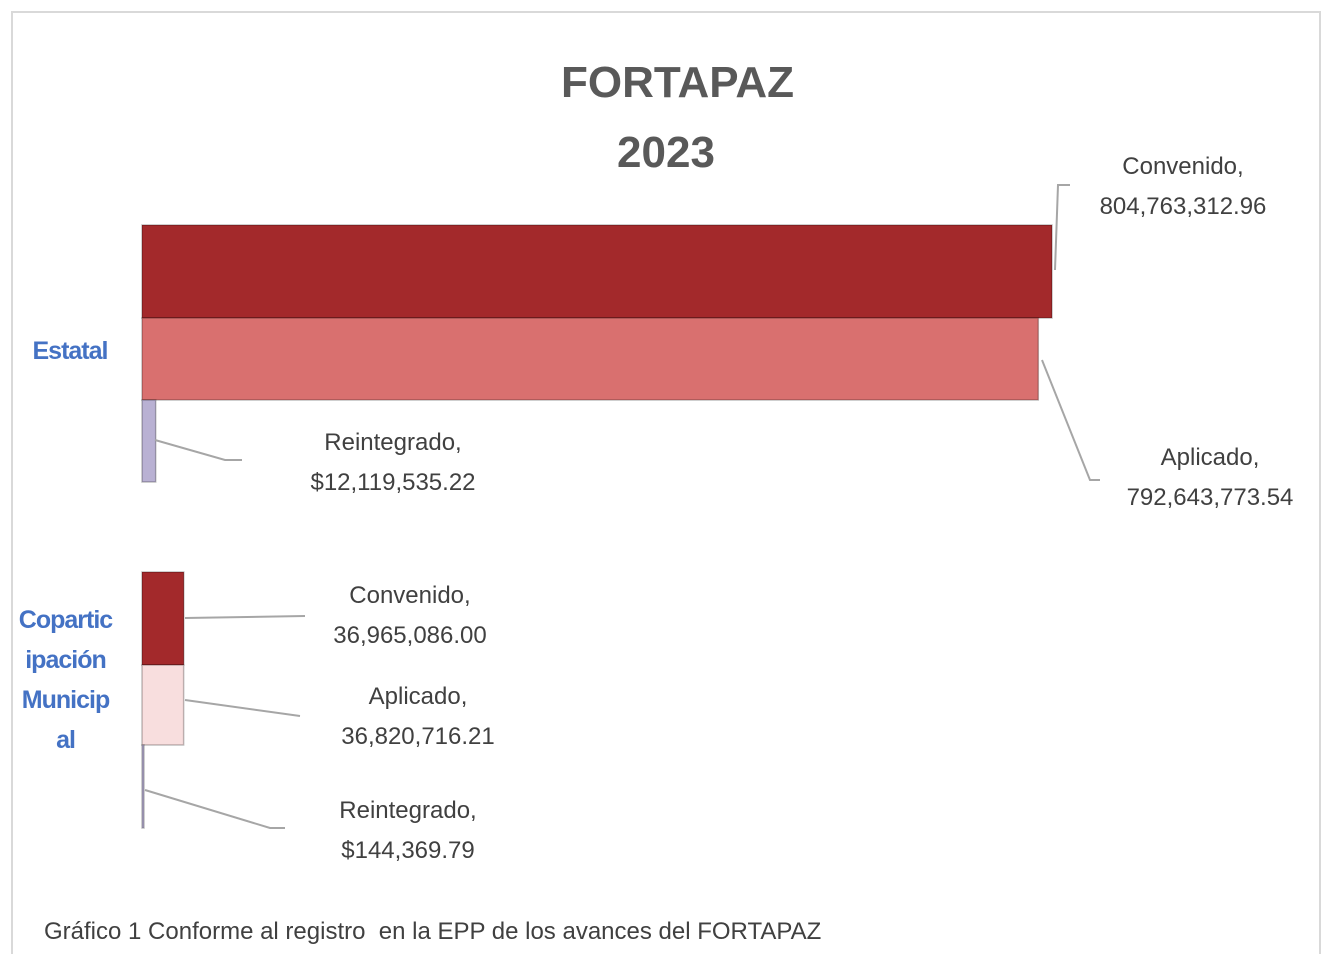 The width and height of the screenshot is (1322, 954). I want to click on data-label: Aplicado, 792,643,773.54, so click(1210, 477).